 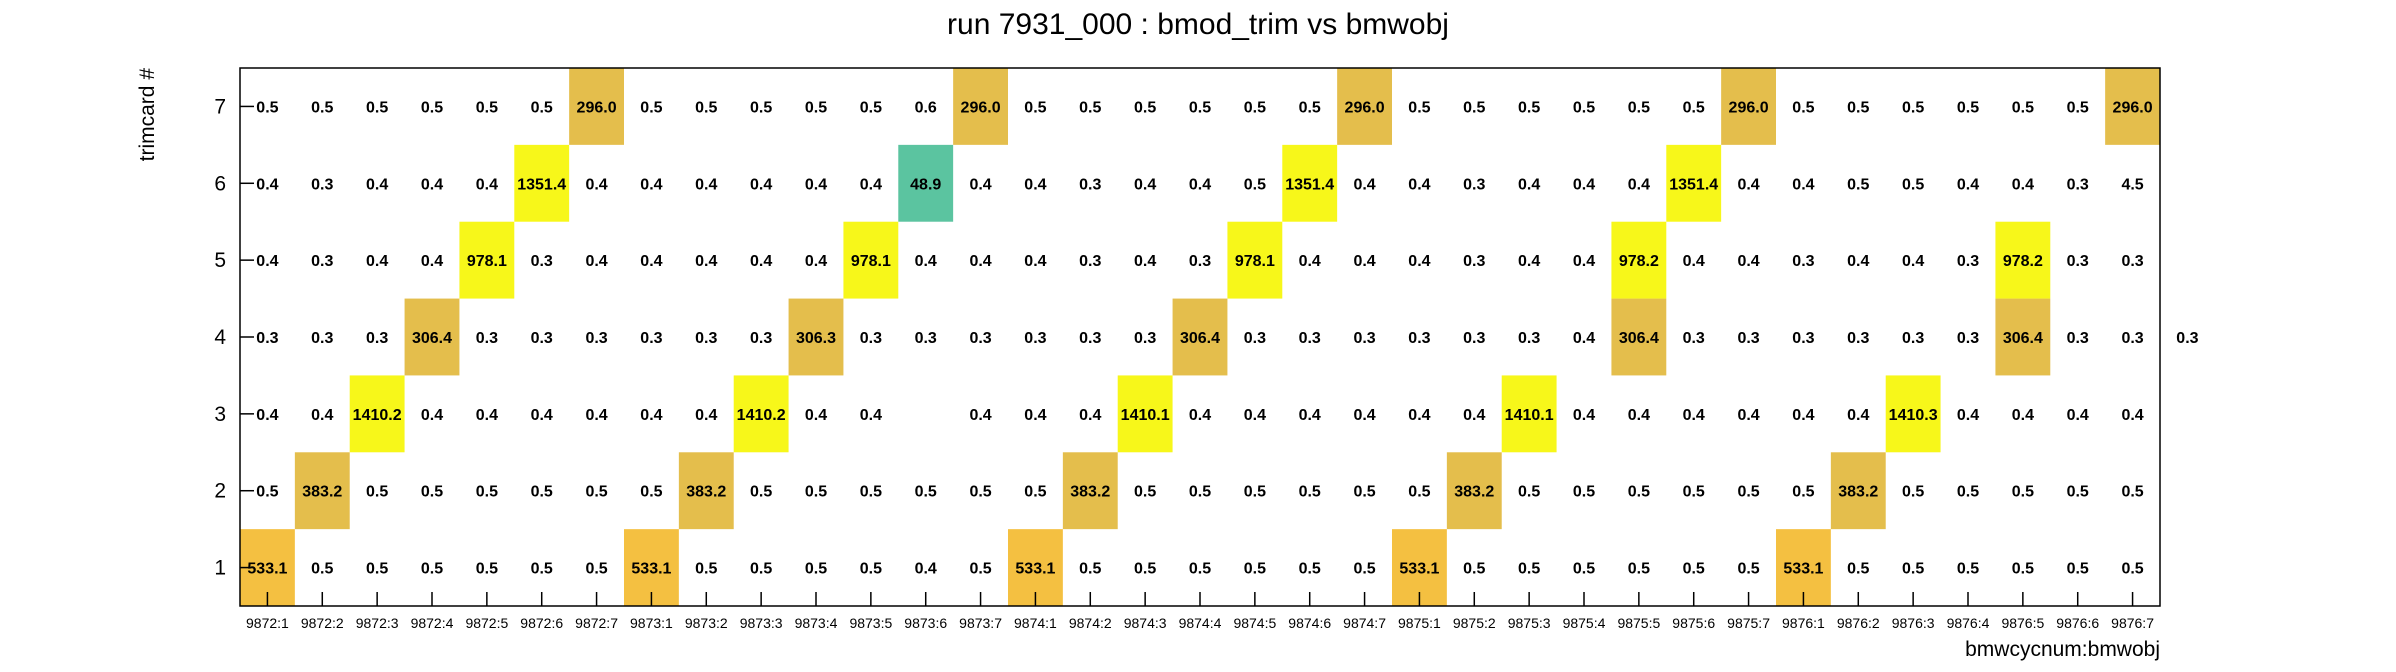 I want to click on x-tick-label: 9875:6, so click(x=1693, y=623).